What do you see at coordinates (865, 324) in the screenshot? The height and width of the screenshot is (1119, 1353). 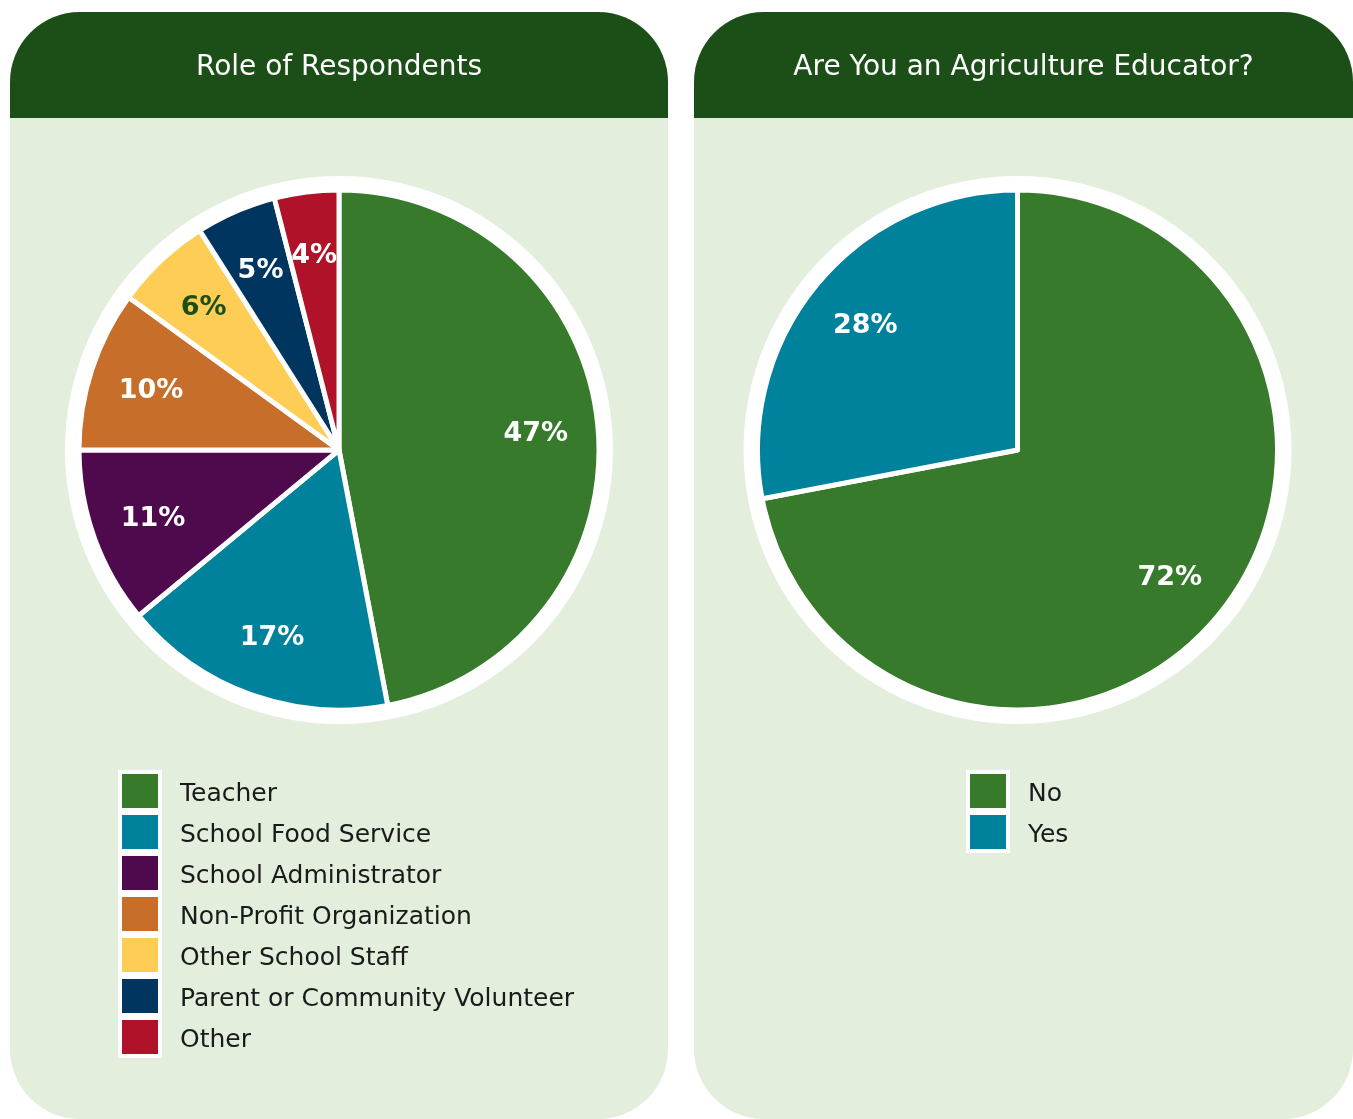 I see `data-label: 28%` at bounding box center [865, 324].